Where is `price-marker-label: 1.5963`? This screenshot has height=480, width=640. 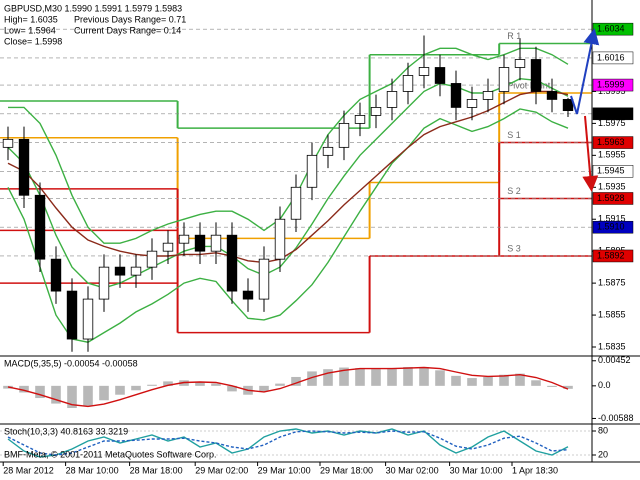
price-marker-label: 1.5963 is located at coordinates (611, 142).